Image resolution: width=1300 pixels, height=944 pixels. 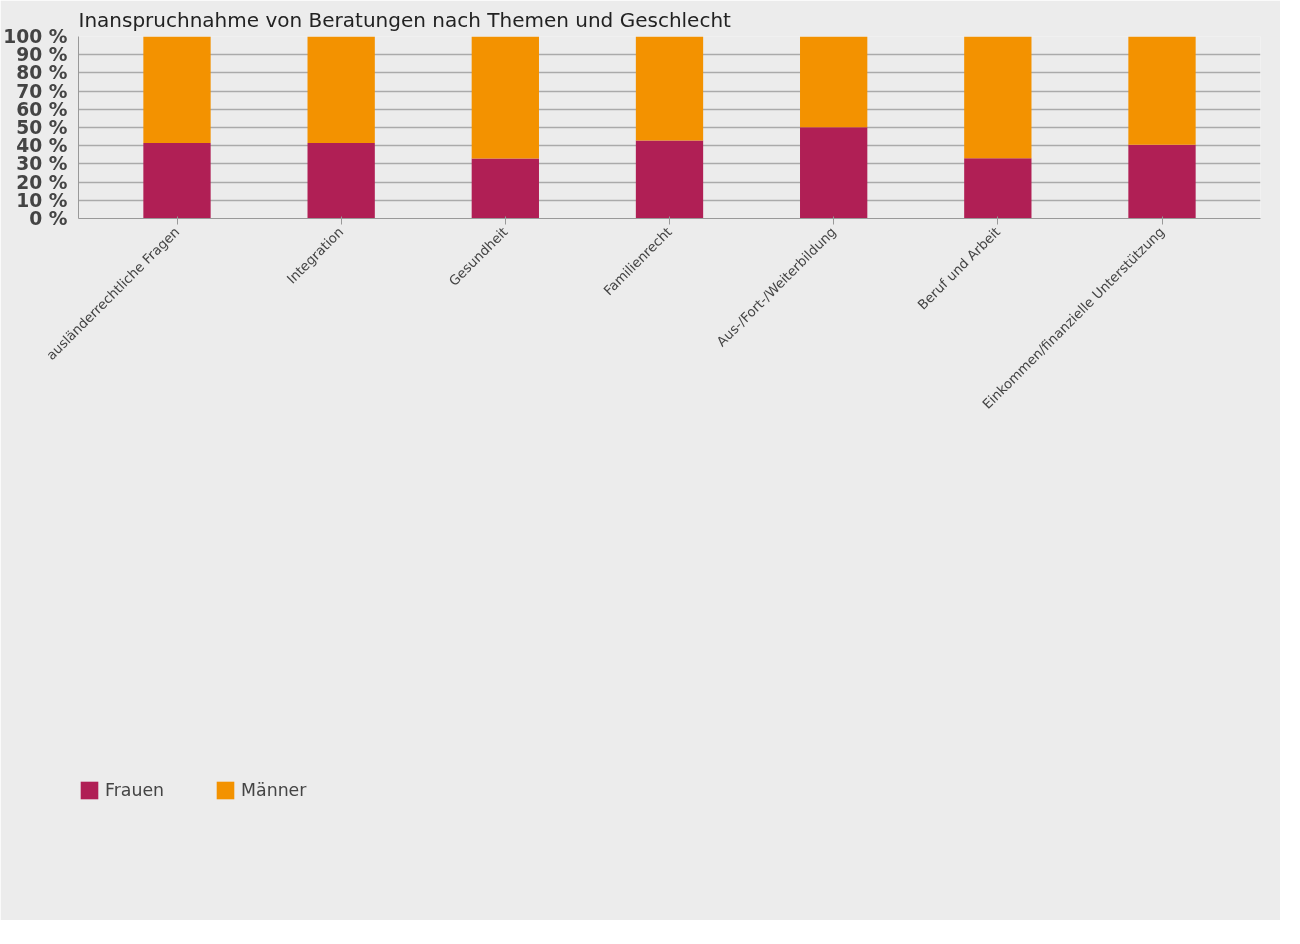 I want to click on y-tick-label: 50 %, so click(x=42, y=127).